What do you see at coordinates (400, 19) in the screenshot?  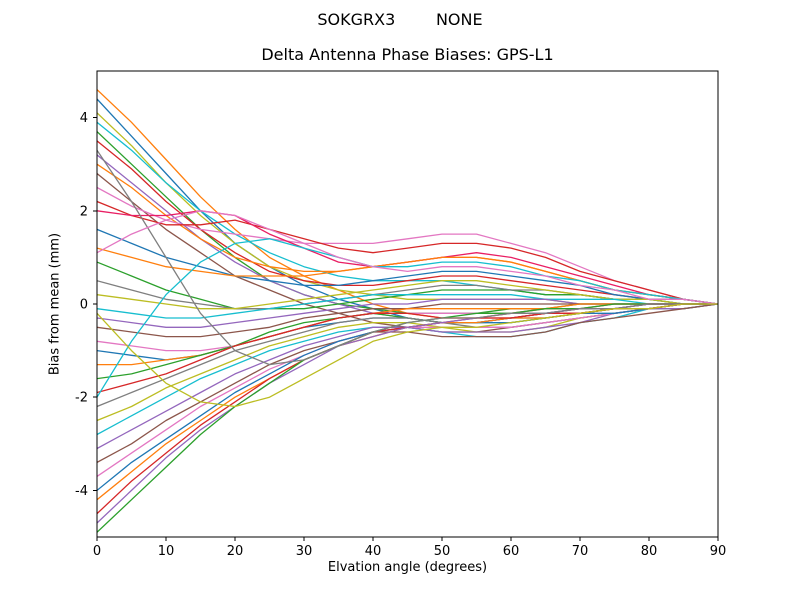 I see `figure-suptitle: SOKGRX3 NONE` at bounding box center [400, 19].